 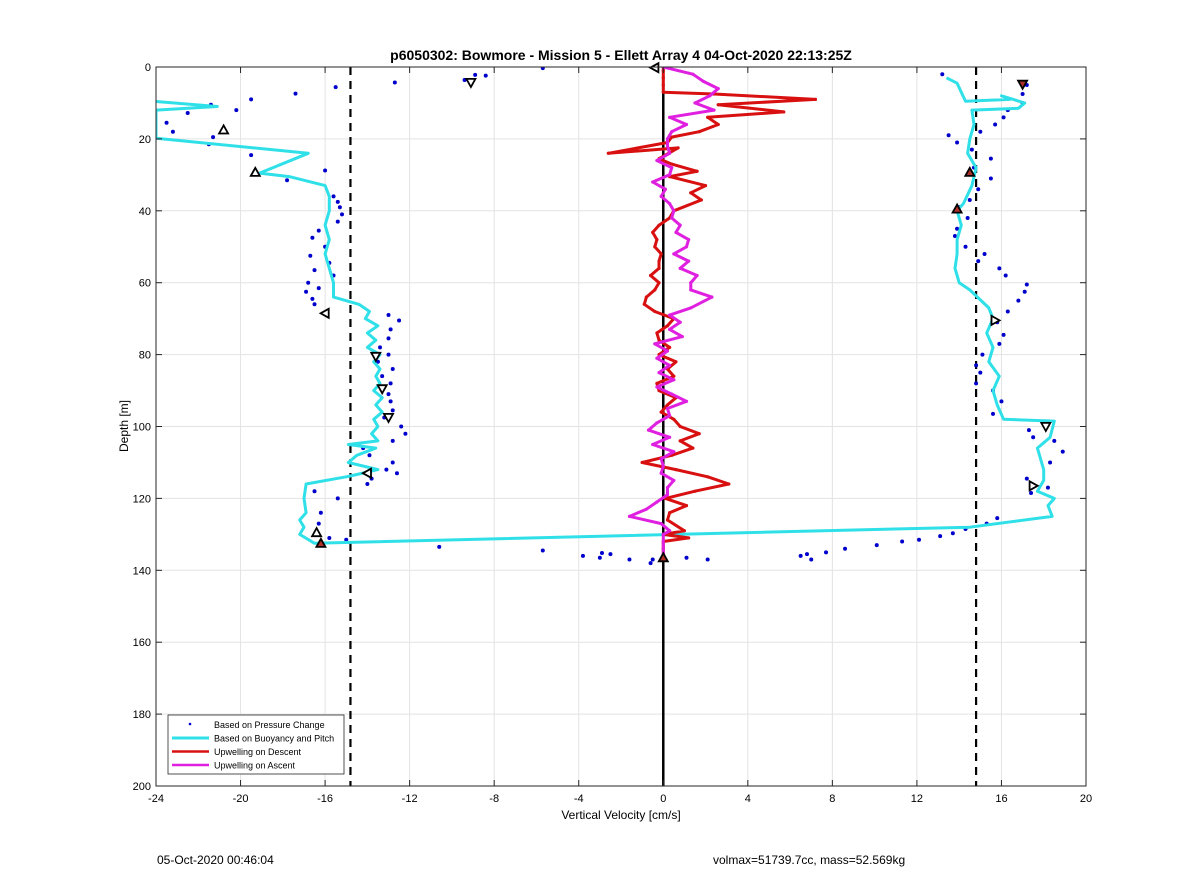 I want to click on footer-info: volmax=51739.7cc, mass=52.569kg, so click(x=809, y=860).